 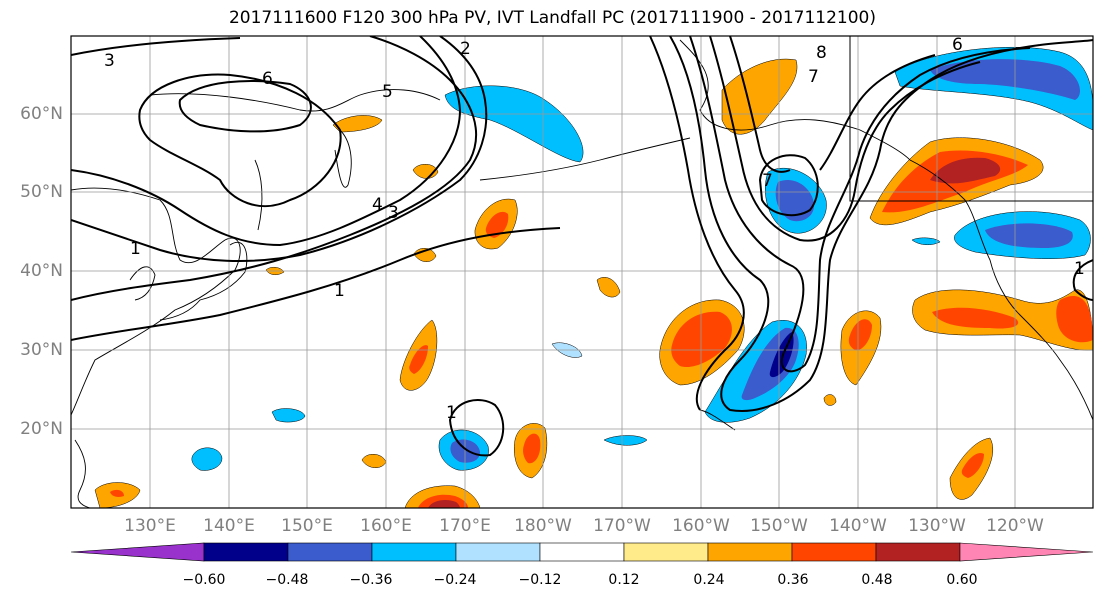 What do you see at coordinates (444, 504) in the screenshot?
I see `positive-patch-w3-peak` at bounding box center [444, 504].